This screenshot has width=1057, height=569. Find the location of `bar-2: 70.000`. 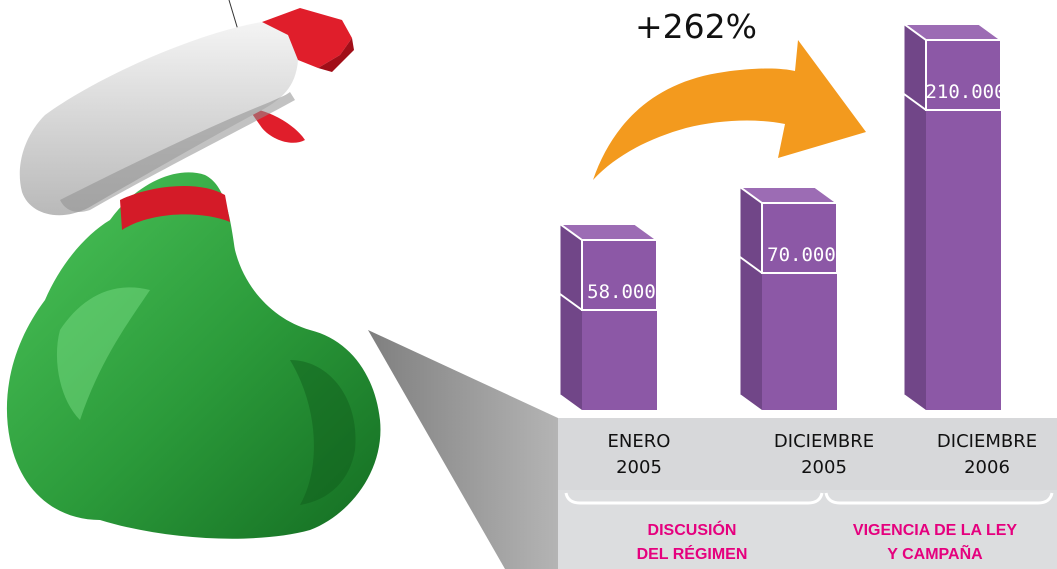

bar-2: 70.000 is located at coordinates (788, 298).